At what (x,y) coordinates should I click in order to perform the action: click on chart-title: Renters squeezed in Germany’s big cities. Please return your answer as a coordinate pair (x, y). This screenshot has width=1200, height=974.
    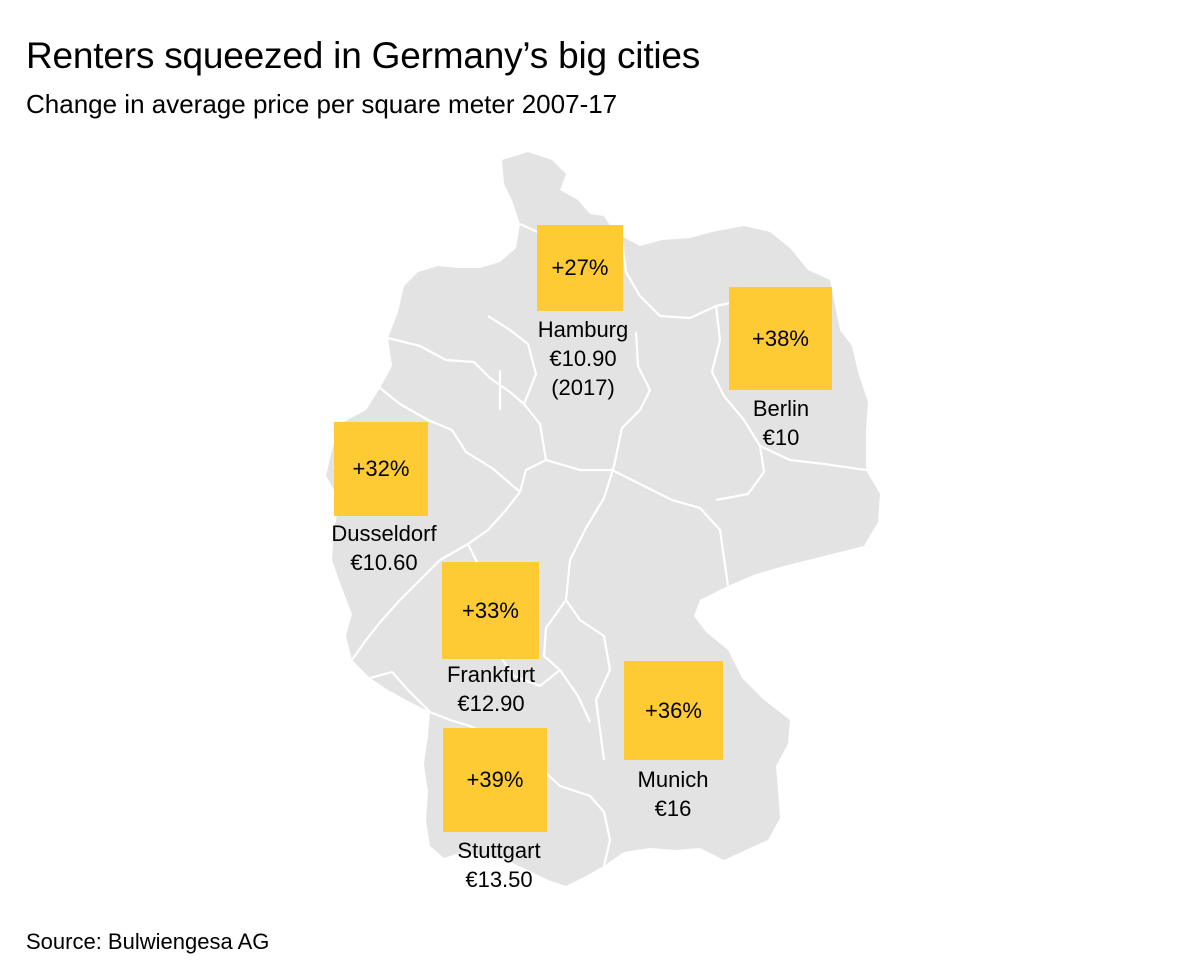
    Looking at the image, I should click on (363, 55).